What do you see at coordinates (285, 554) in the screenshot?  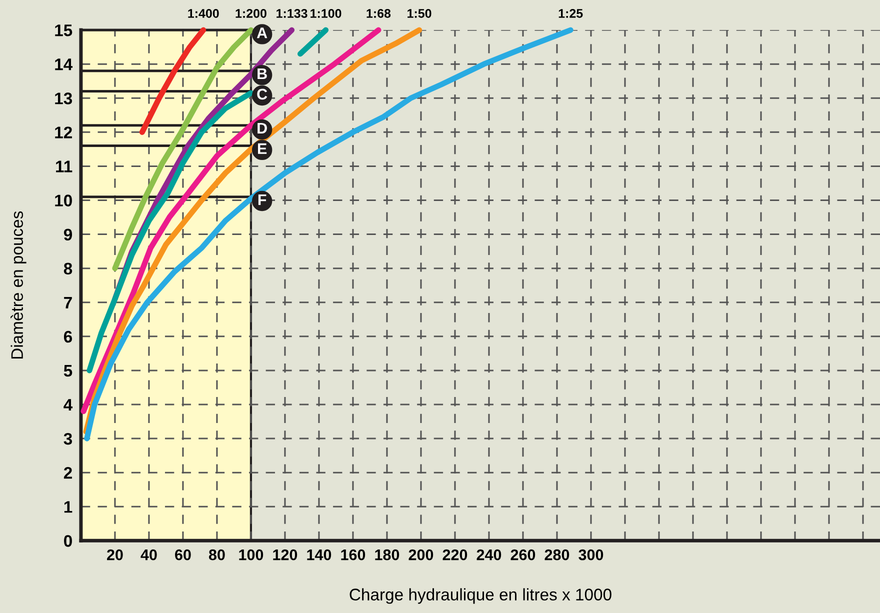 I see `x-tick-label: 120` at bounding box center [285, 554].